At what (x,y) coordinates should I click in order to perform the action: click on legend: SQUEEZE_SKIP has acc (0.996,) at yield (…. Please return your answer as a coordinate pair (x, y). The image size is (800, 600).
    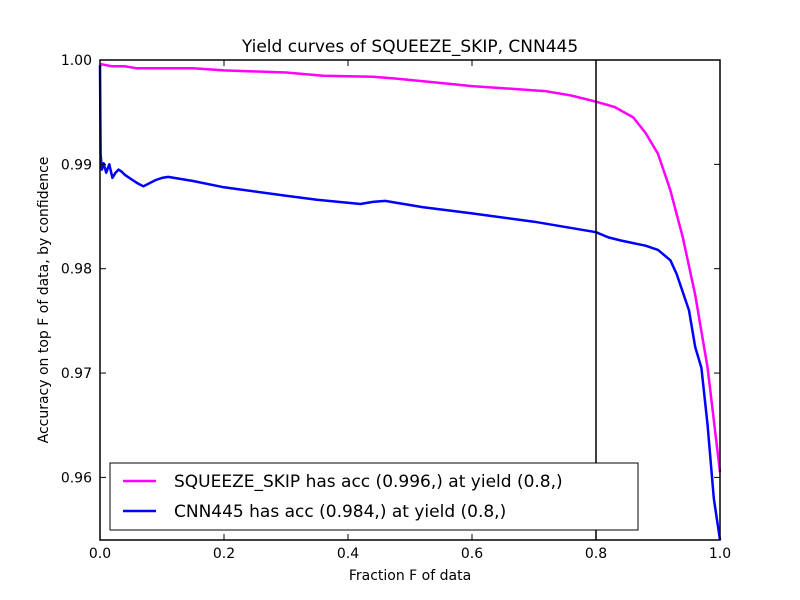
    Looking at the image, I should click on (374, 496).